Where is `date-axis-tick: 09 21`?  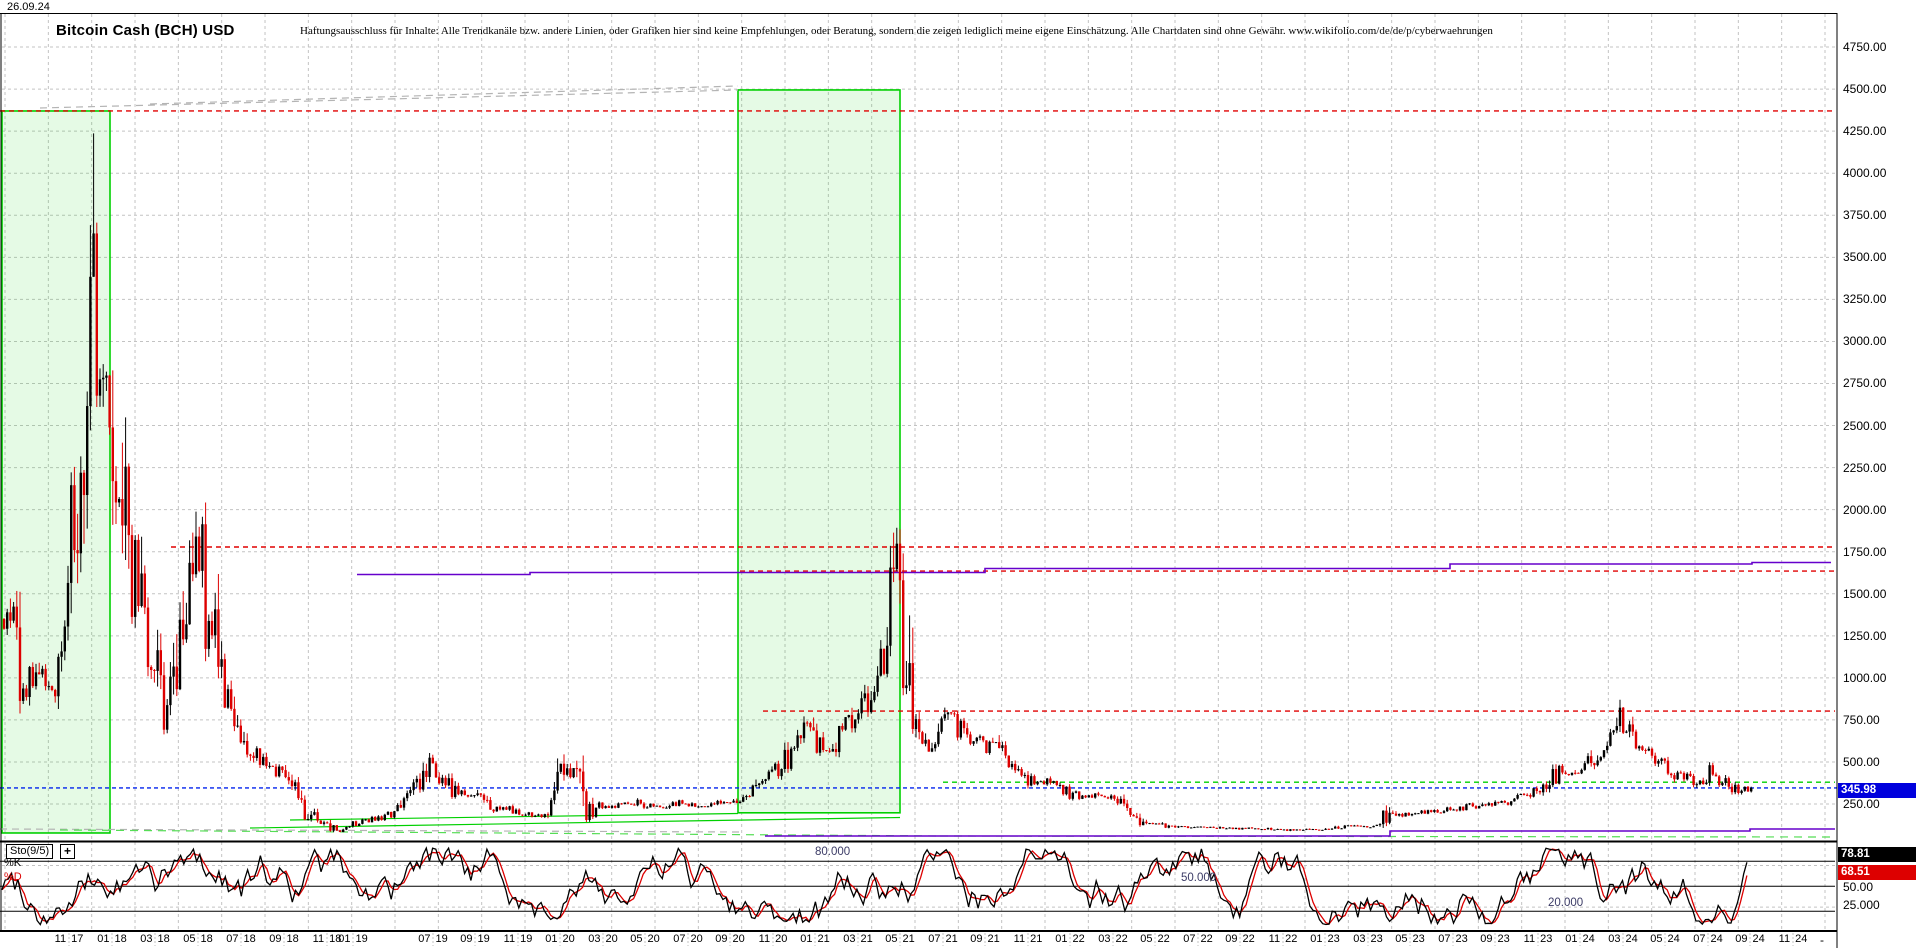
date-axis-tick: 09 21 is located at coordinates (985, 939).